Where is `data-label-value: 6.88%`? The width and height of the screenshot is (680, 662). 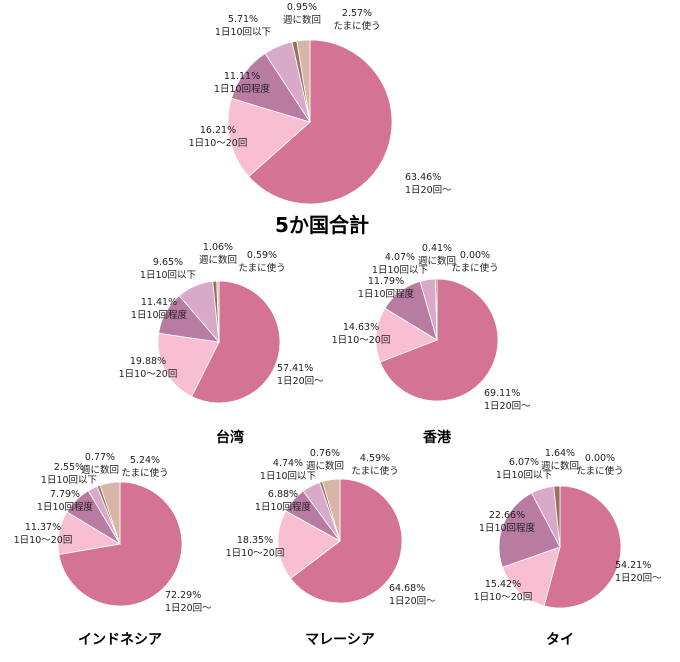
data-label-value: 6.88% is located at coordinates (283, 494).